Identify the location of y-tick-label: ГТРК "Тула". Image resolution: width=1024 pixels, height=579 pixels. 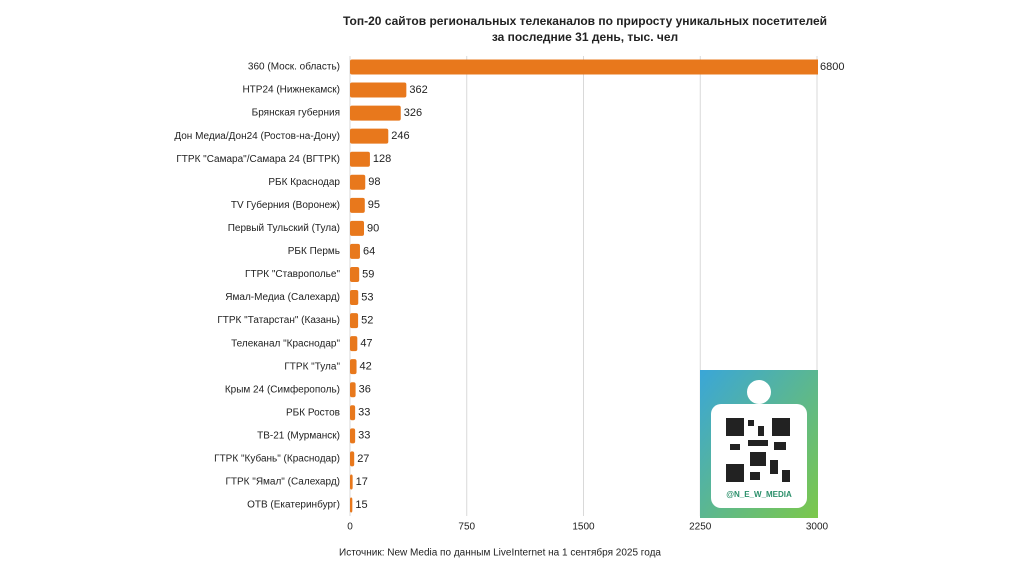
(312, 366).